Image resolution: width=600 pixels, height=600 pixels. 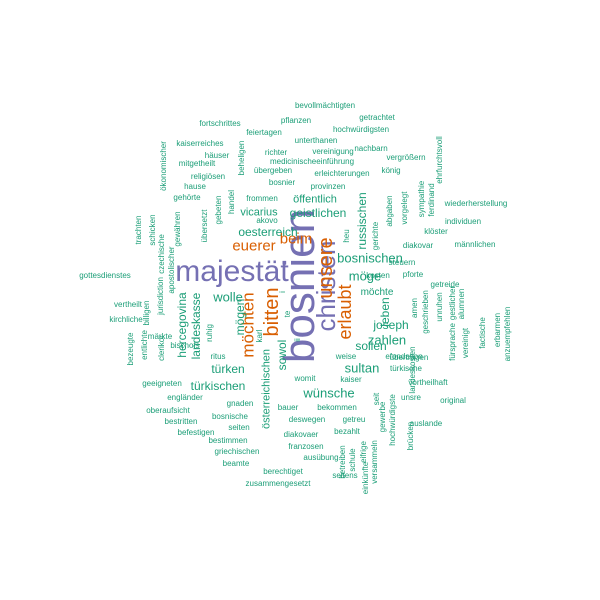 What do you see at coordinates (411, 397) in the screenshot?
I see `word-103: unsre` at bounding box center [411, 397].